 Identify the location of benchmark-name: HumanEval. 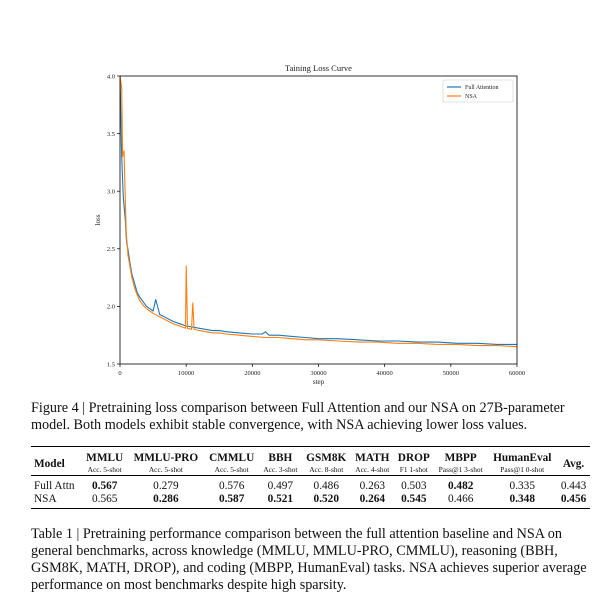
(522, 458).